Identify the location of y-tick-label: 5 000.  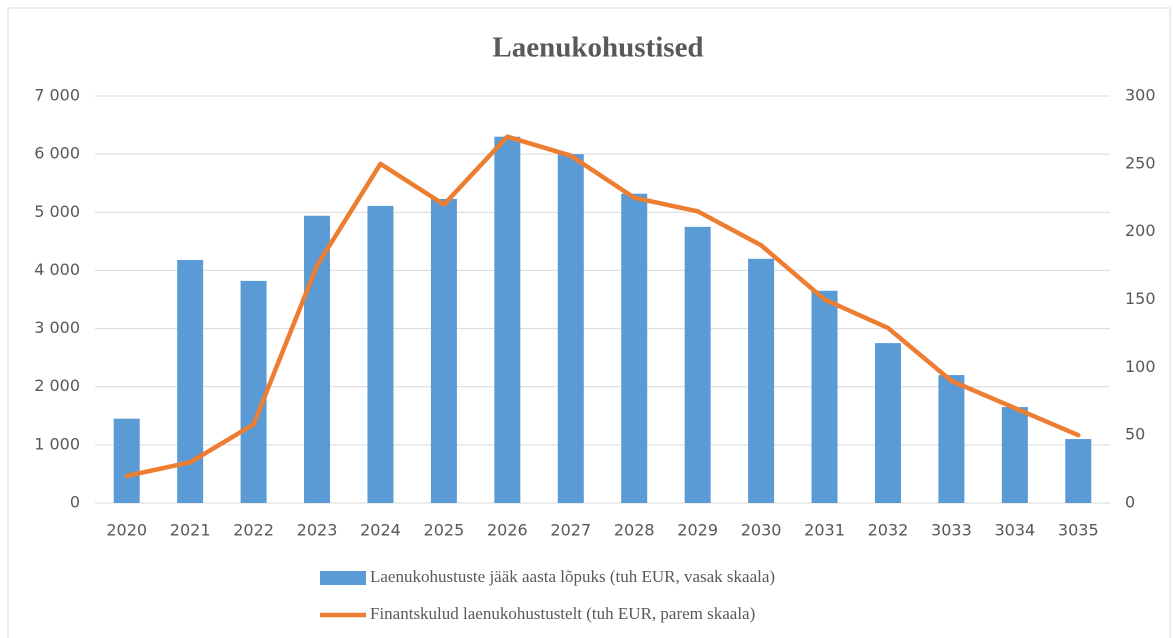
(57, 211).